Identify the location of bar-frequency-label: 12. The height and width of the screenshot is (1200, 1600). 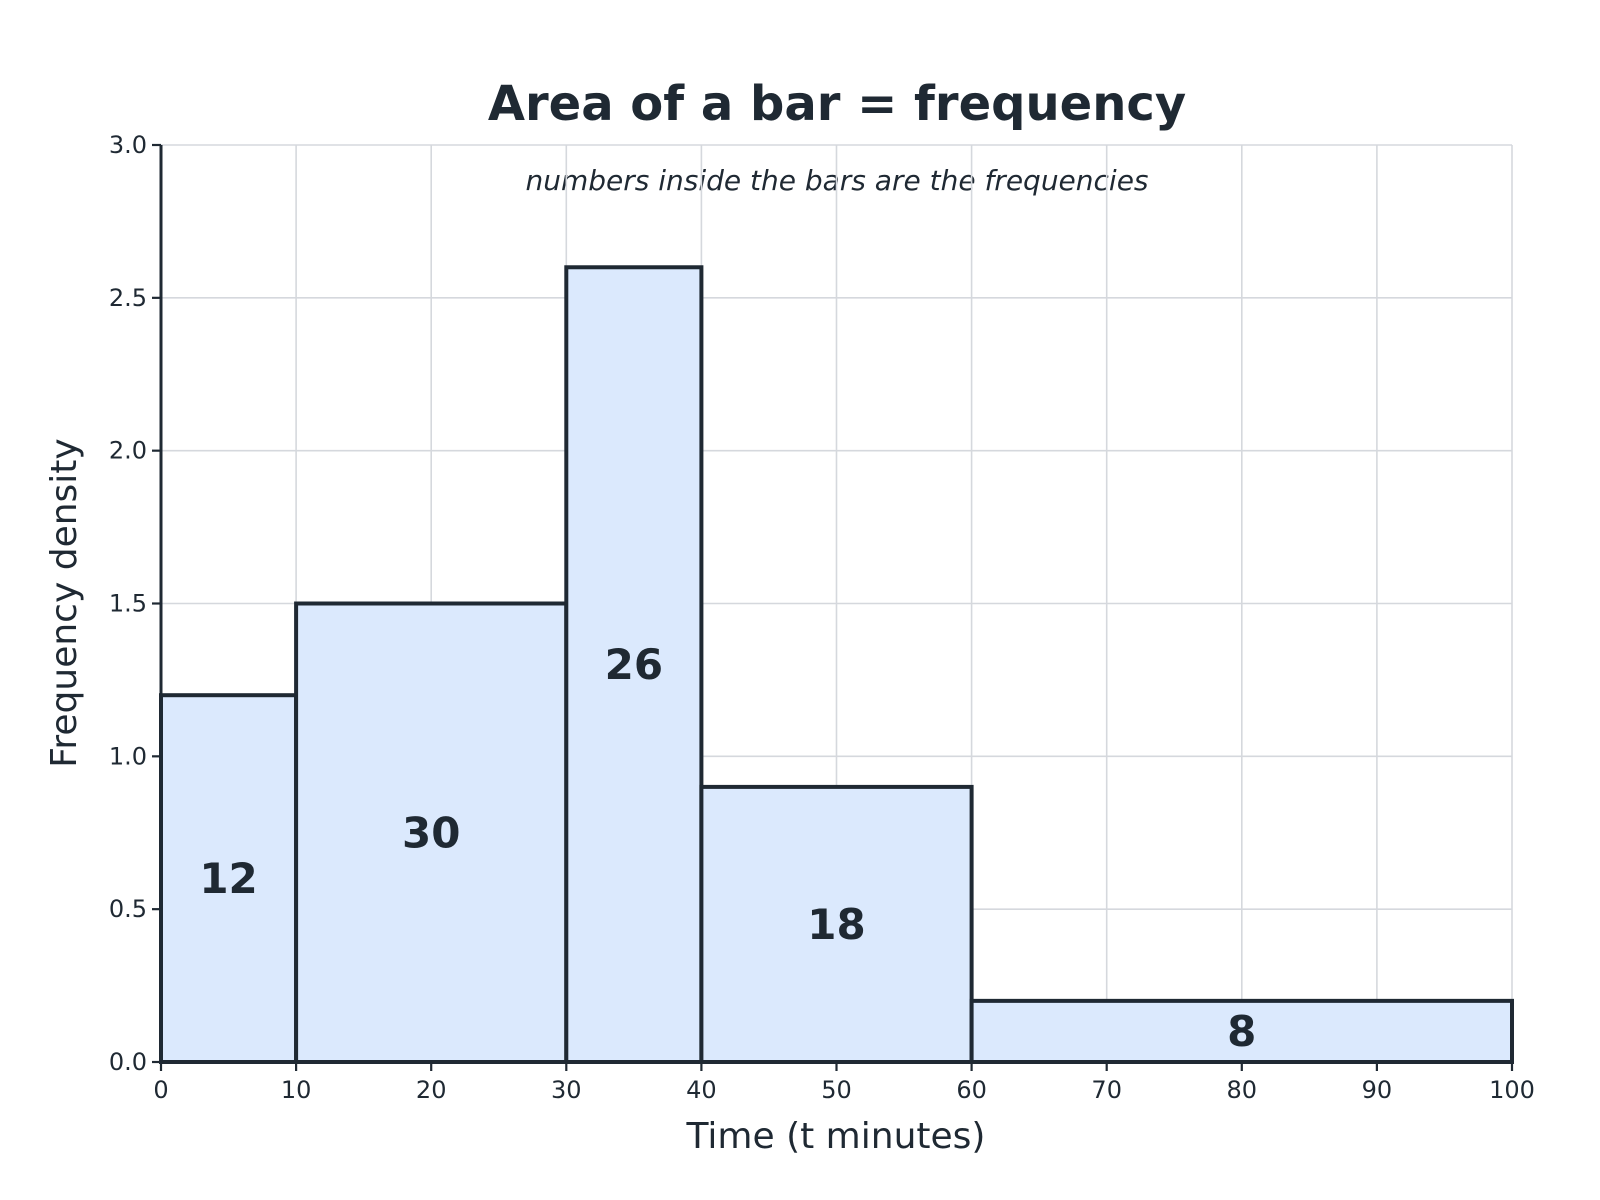
(228, 878).